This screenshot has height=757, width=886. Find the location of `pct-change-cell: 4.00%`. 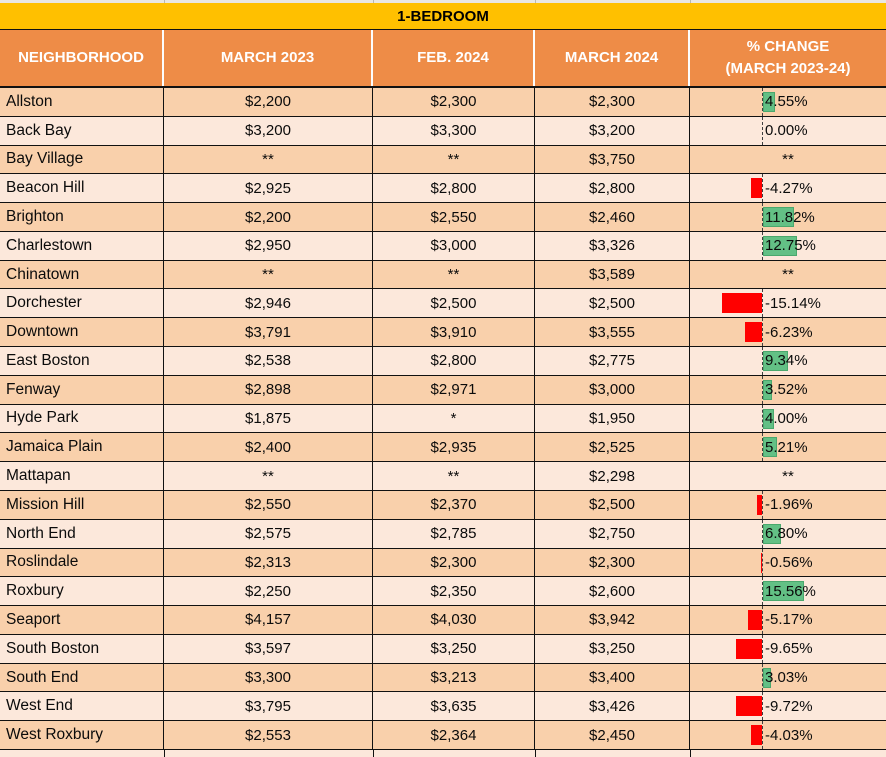

pct-change-cell: 4.00% is located at coordinates (788, 418).